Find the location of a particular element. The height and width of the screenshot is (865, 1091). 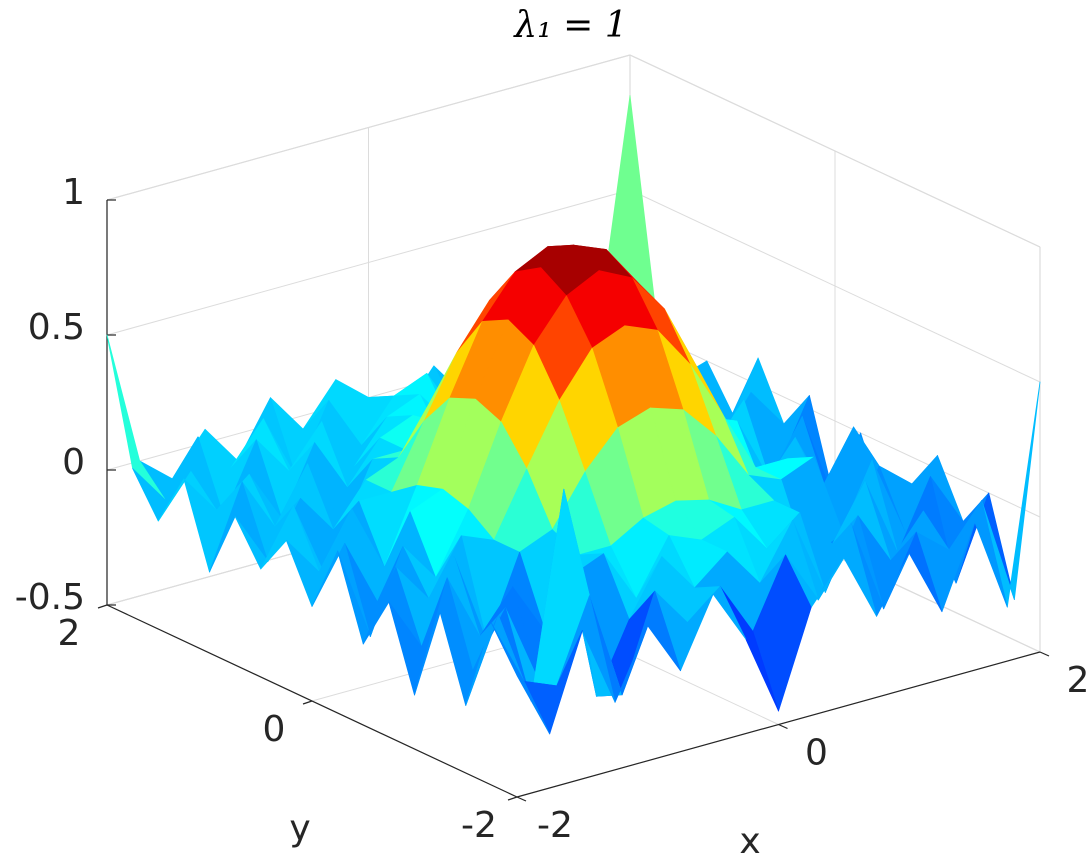

y-tick-label: -2 is located at coordinates (479, 825).